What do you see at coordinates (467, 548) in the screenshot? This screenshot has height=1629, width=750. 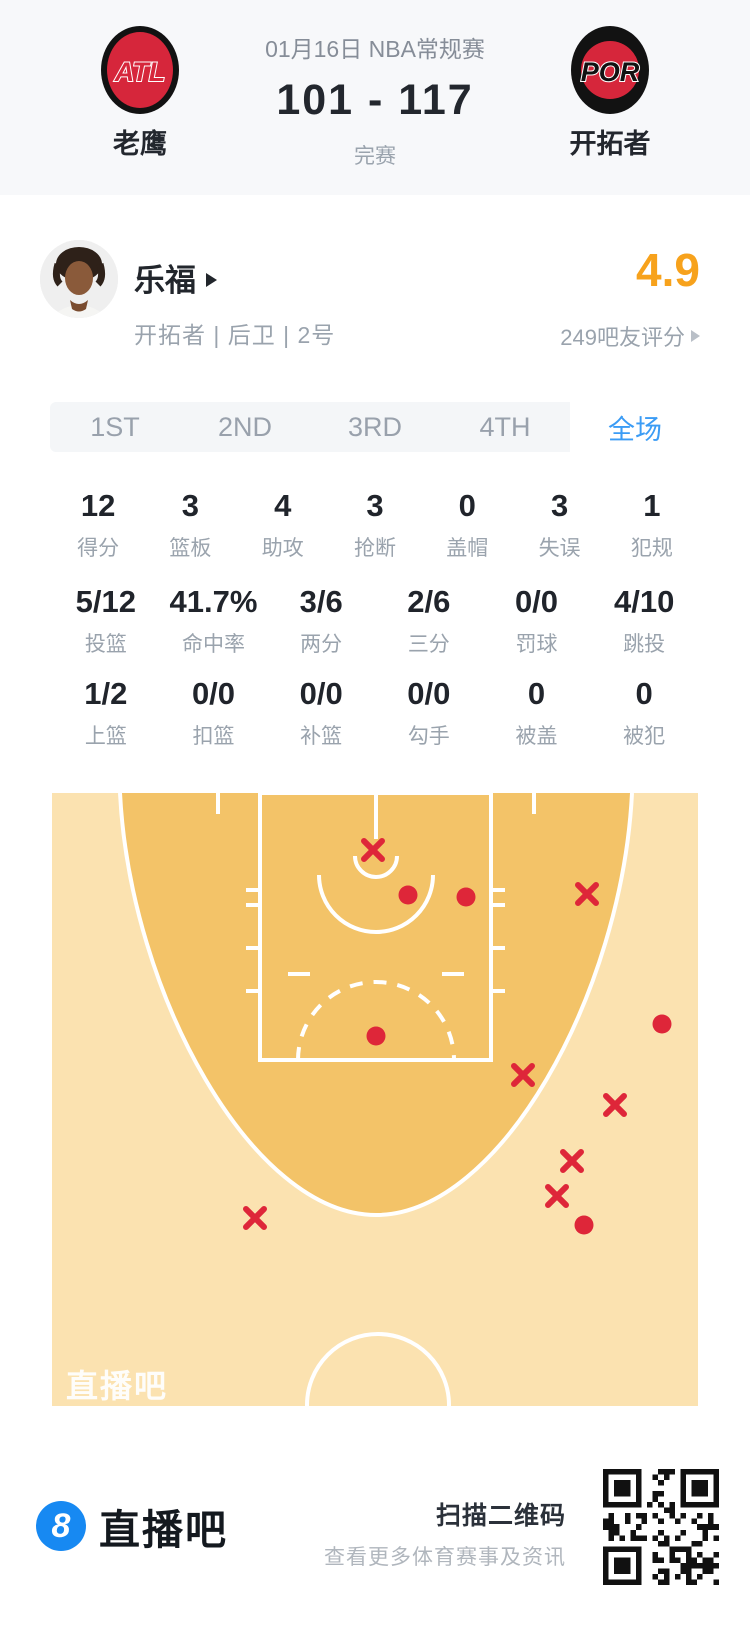 I see `stat-label: 盖帽` at bounding box center [467, 548].